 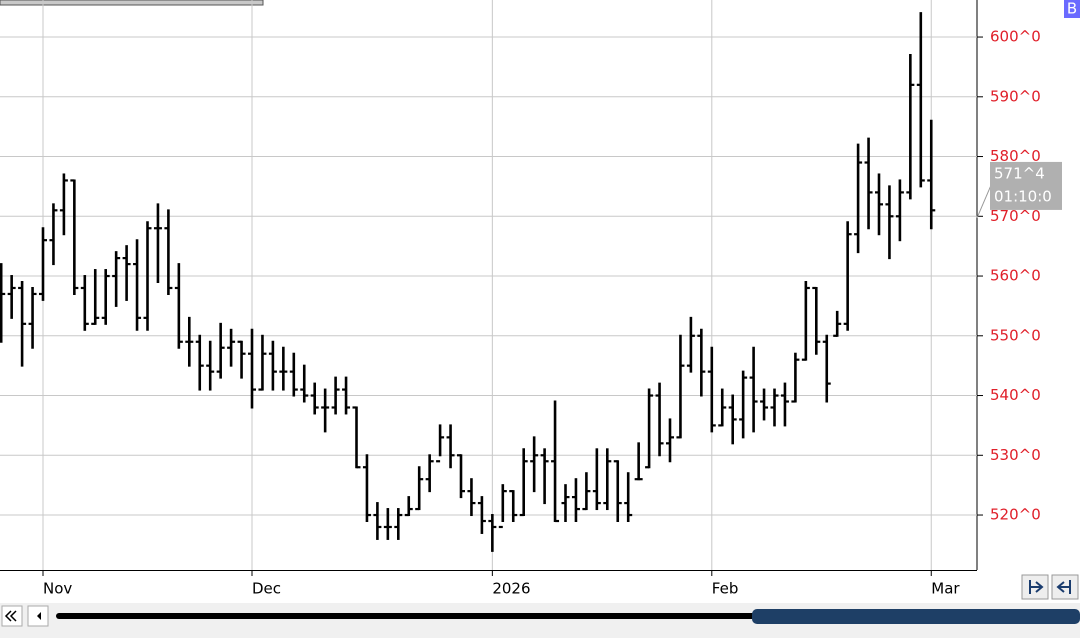 What do you see at coordinates (1015, 395) in the screenshot?
I see `y-tick-label: 540^0` at bounding box center [1015, 395].